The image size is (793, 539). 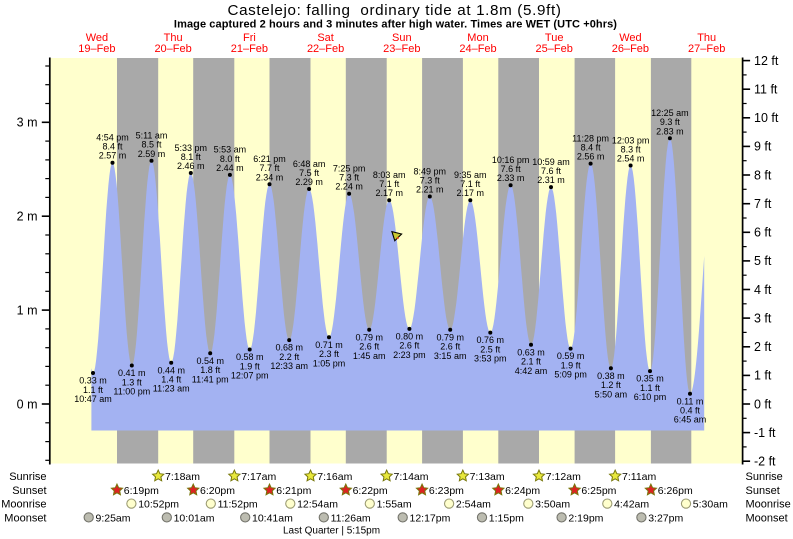 What do you see at coordinates (93, 381) in the screenshot?
I see `svg-text: 0.33 m` at bounding box center [93, 381].